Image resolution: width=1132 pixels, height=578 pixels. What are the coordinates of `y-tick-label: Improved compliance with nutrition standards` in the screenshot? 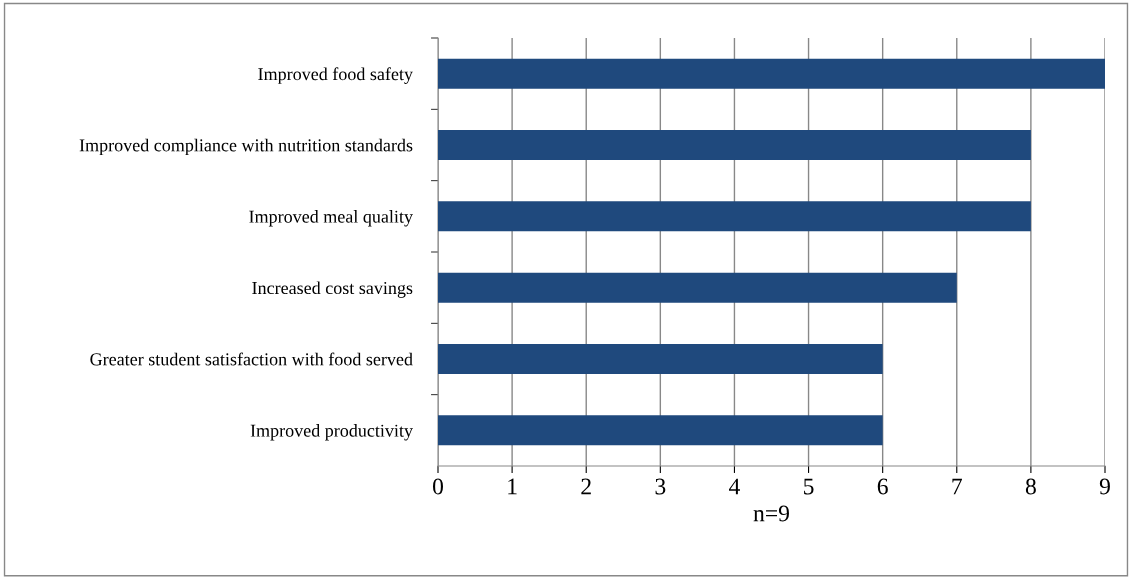 It's located at (246, 147).